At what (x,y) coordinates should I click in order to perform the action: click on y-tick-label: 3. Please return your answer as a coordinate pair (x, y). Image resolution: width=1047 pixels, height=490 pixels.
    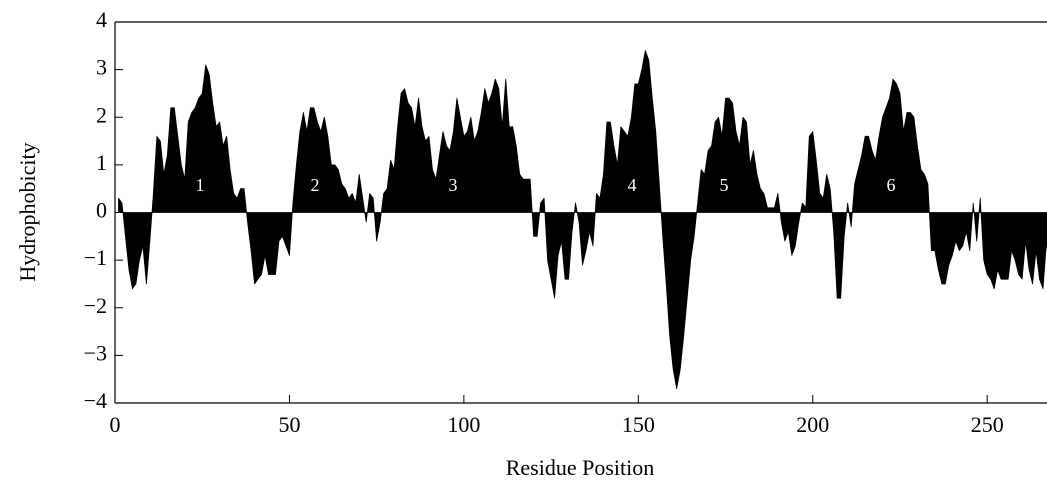
    Looking at the image, I should click on (101, 67).